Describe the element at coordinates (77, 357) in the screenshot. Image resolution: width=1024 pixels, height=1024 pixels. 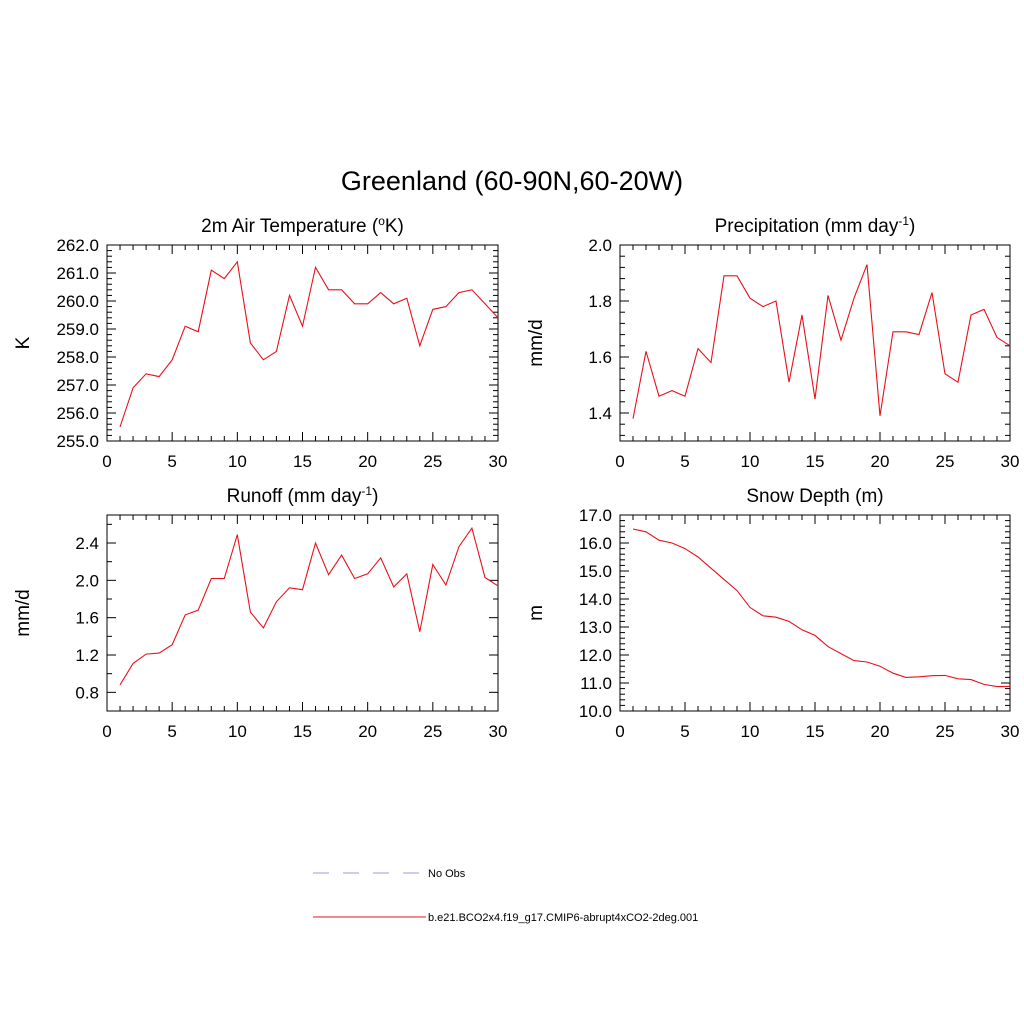
I see `y-tick-label: 258.0` at that location.